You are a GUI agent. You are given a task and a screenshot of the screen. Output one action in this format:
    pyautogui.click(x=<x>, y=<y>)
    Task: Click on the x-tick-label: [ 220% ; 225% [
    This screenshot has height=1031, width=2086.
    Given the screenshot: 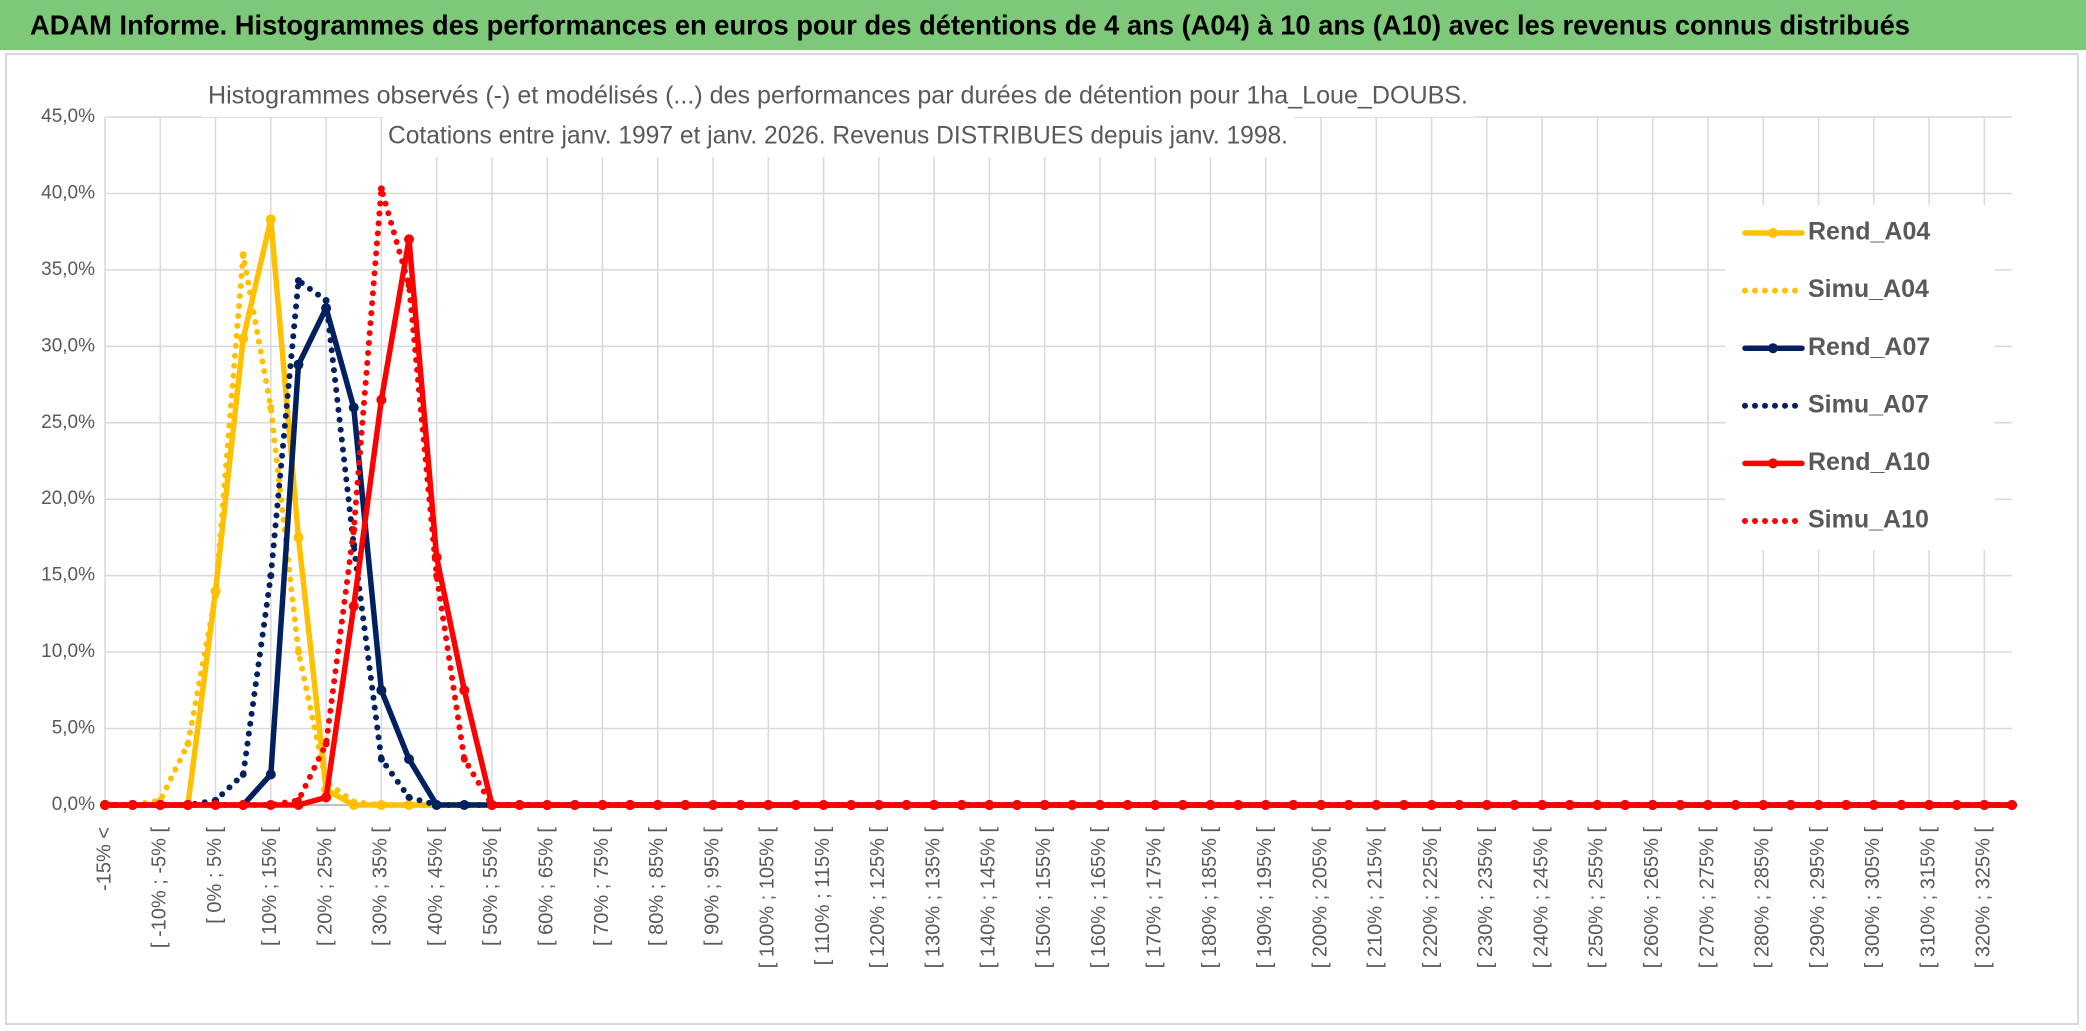 What is the action you would take?
    pyautogui.click(x=1431, y=898)
    